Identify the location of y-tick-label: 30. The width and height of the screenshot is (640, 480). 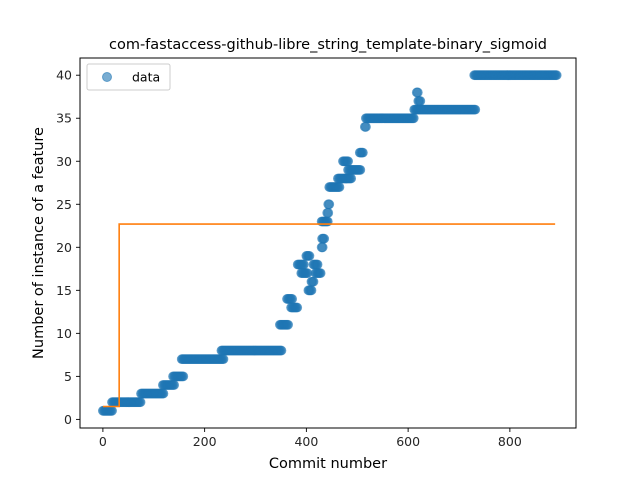
(64, 161).